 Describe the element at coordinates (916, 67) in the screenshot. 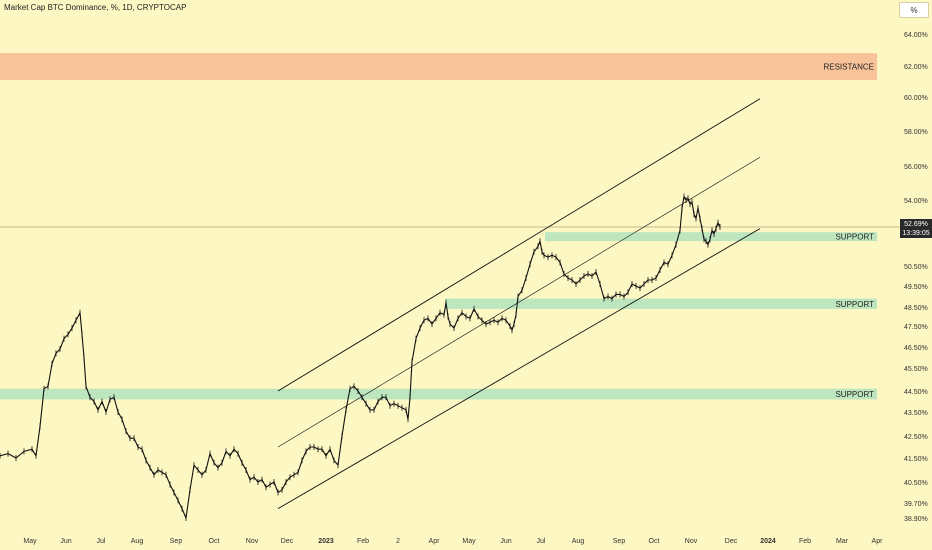

I see `y-tick-label: 62.00%` at that location.